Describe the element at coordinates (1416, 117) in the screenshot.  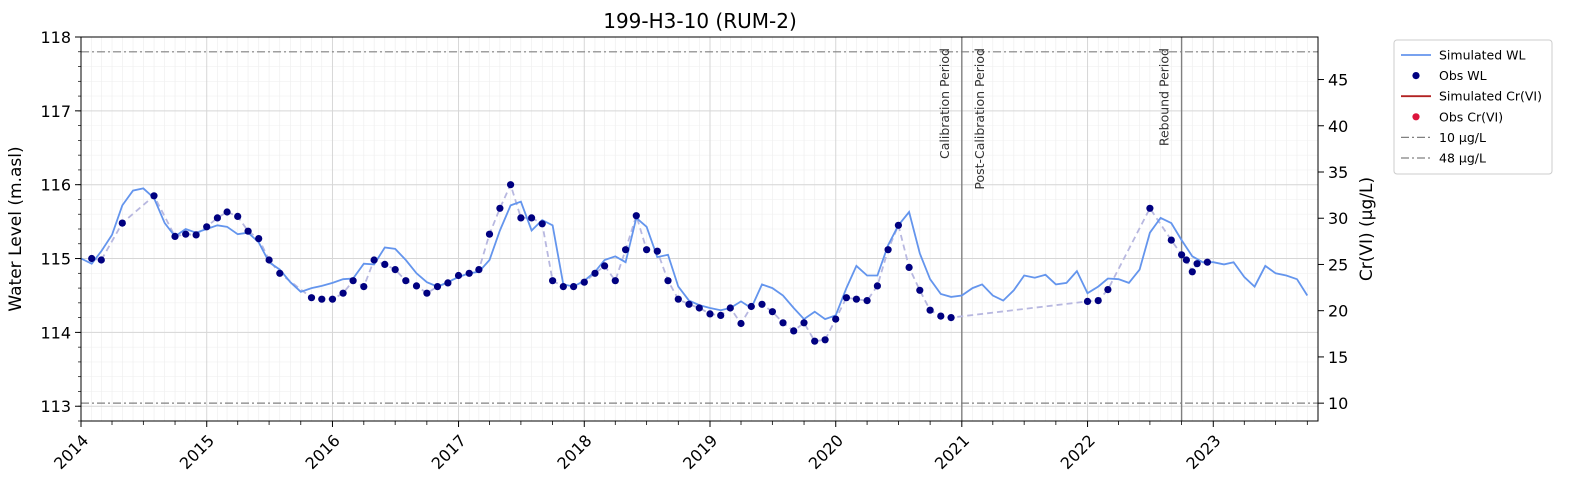
I see `legend-swatch-obs-crvi` at that location.